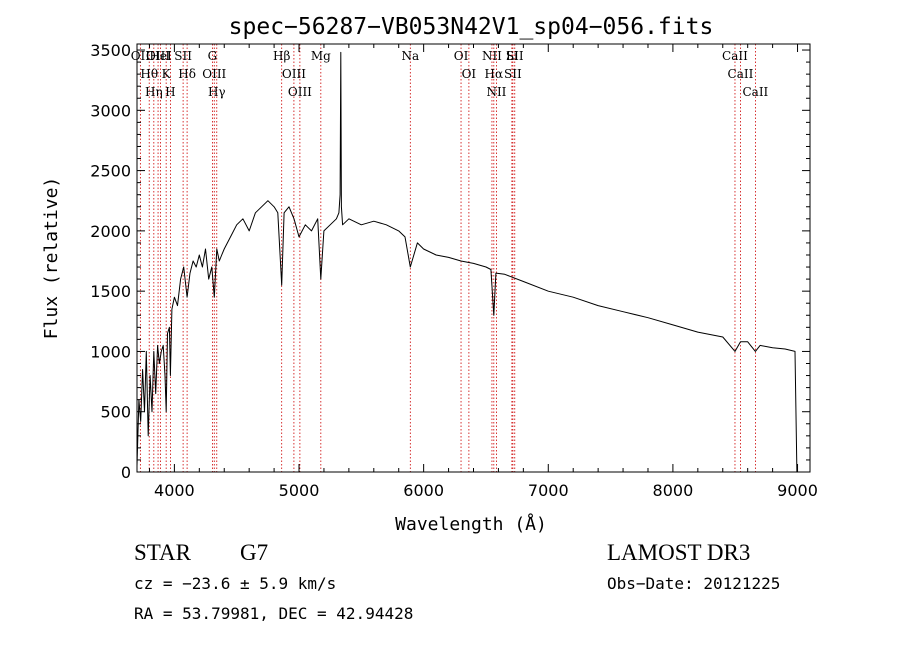  What do you see at coordinates (187, 74) in the screenshot?
I see `line-label: Hδ` at bounding box center [187, 74].